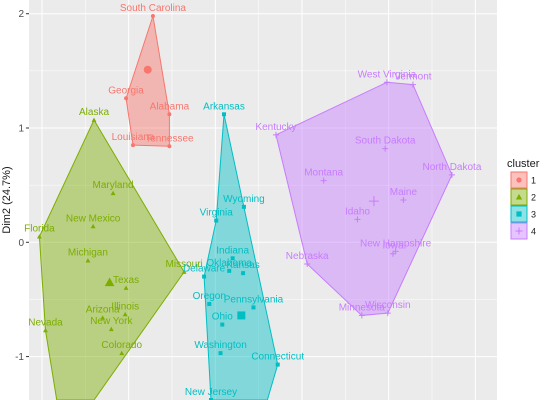 Image resolution: width=550 pixels, height=400 pixels. What do you see at coordinates (220, 345) in the screenshot?
I see `point-label: Washington` at bounding box center [220, 345].